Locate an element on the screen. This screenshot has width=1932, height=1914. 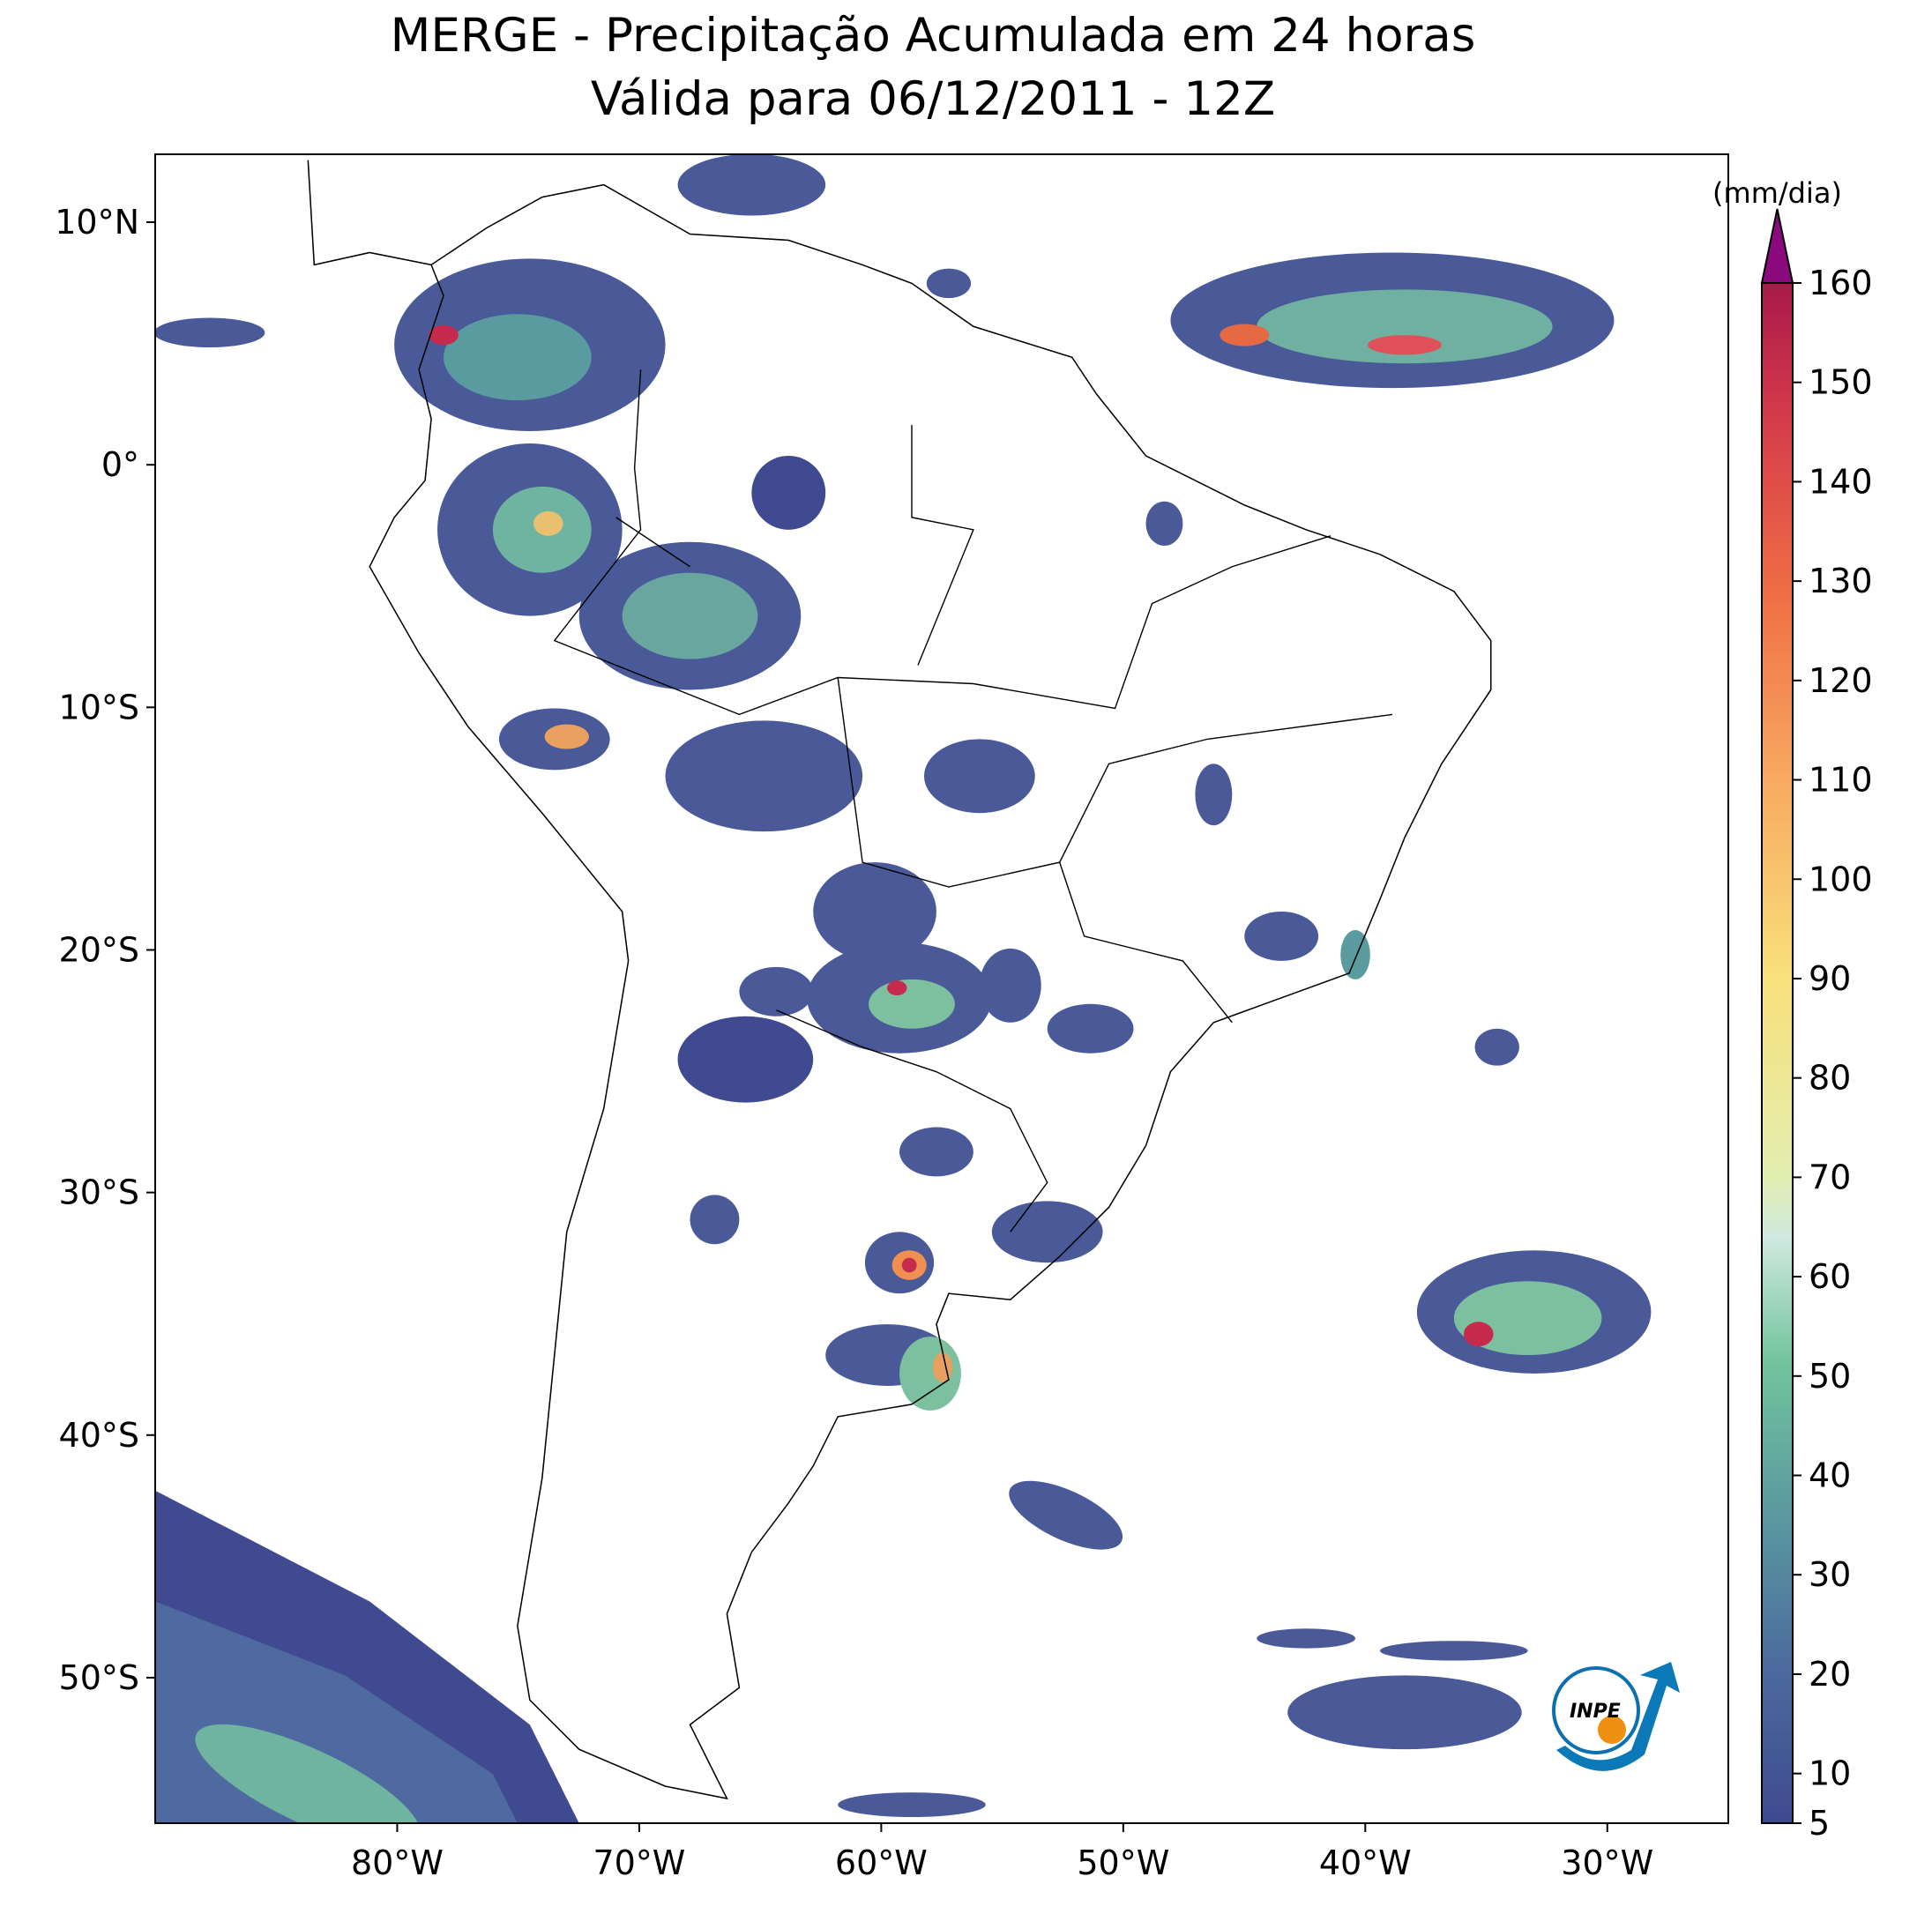
y-tick-label: 10°S is located at coordinates (99, 707).